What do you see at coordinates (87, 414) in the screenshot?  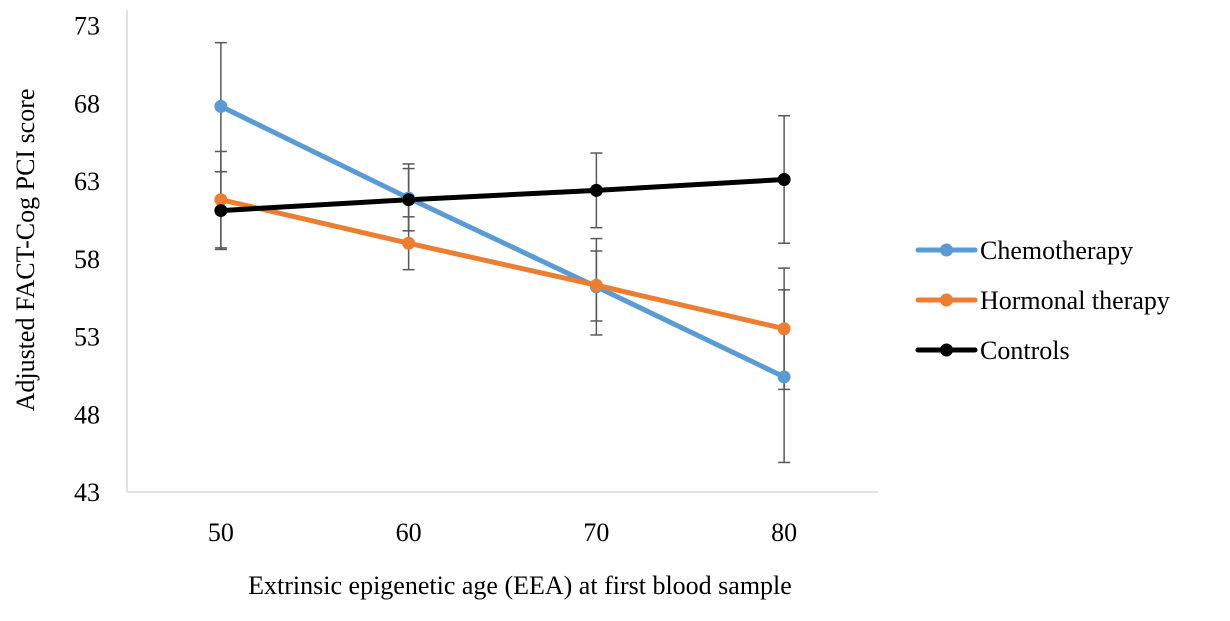 I see `y-tick-label: 48` at bounding box center [87, 414].